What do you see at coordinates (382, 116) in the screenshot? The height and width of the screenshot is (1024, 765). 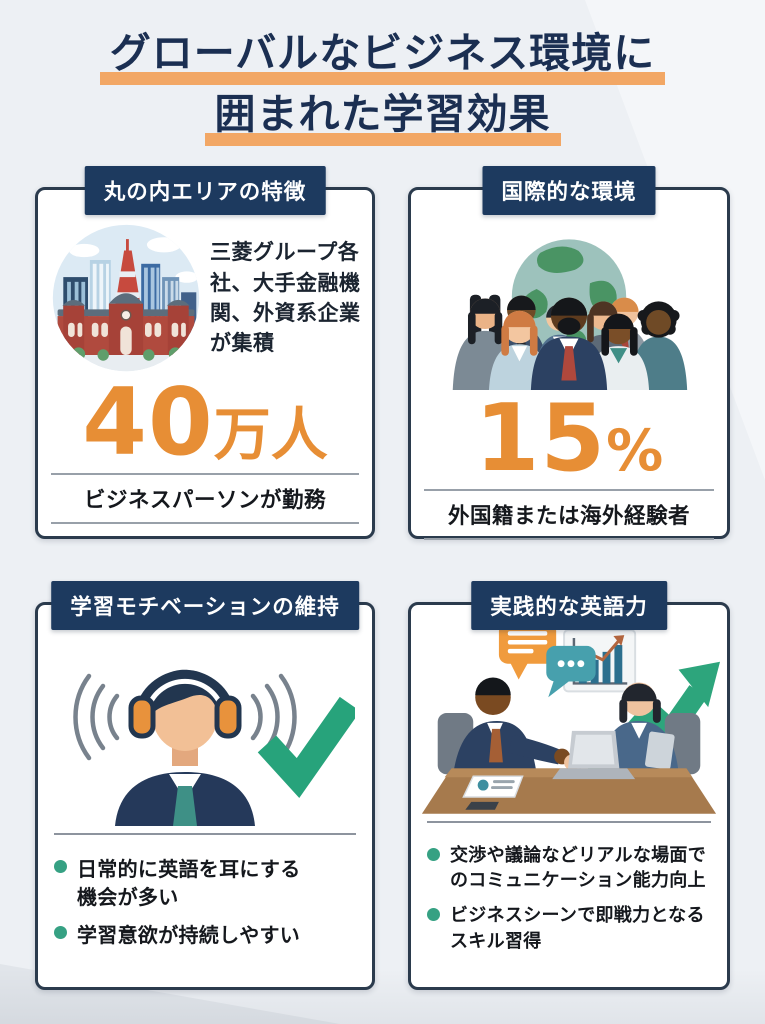 I see `page-title-line2: 囲まれた学習効果` at bounding box center [382, 116].